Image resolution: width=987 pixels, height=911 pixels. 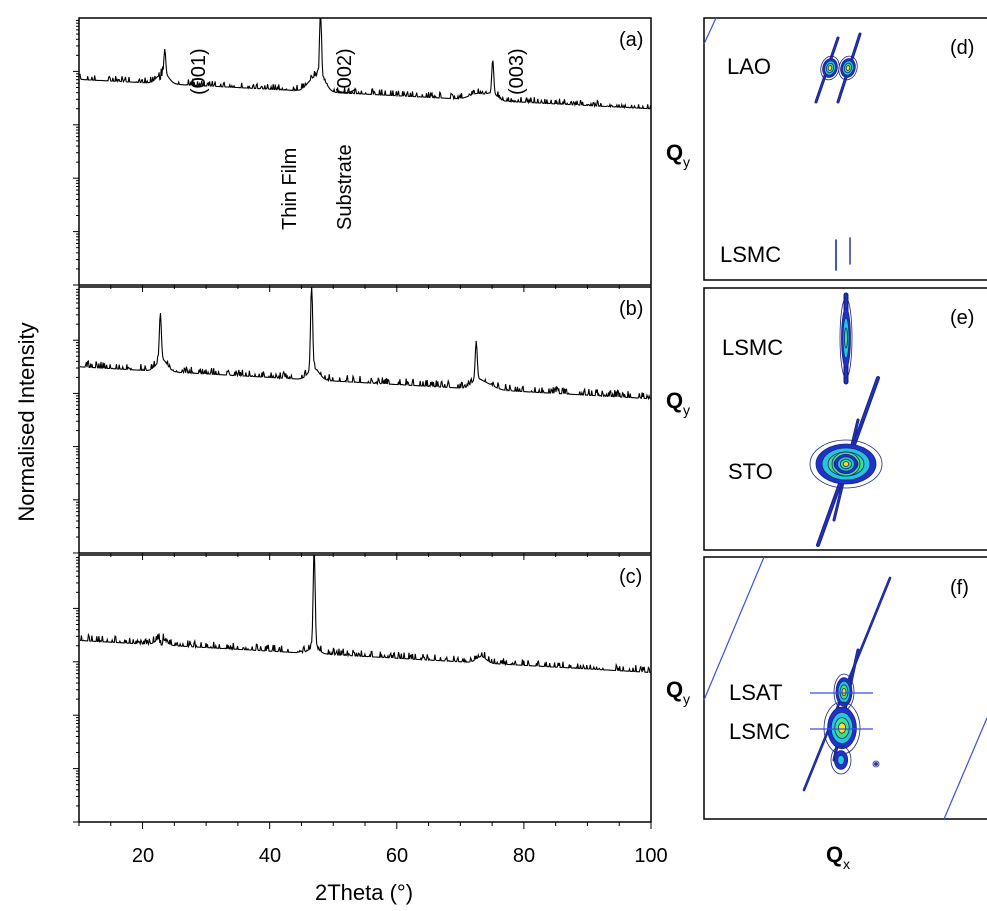 What do you see at coordinates (345, 187) in the screenshot?
I see `substrate-label: Substrate` at bounding box center [345, 187].